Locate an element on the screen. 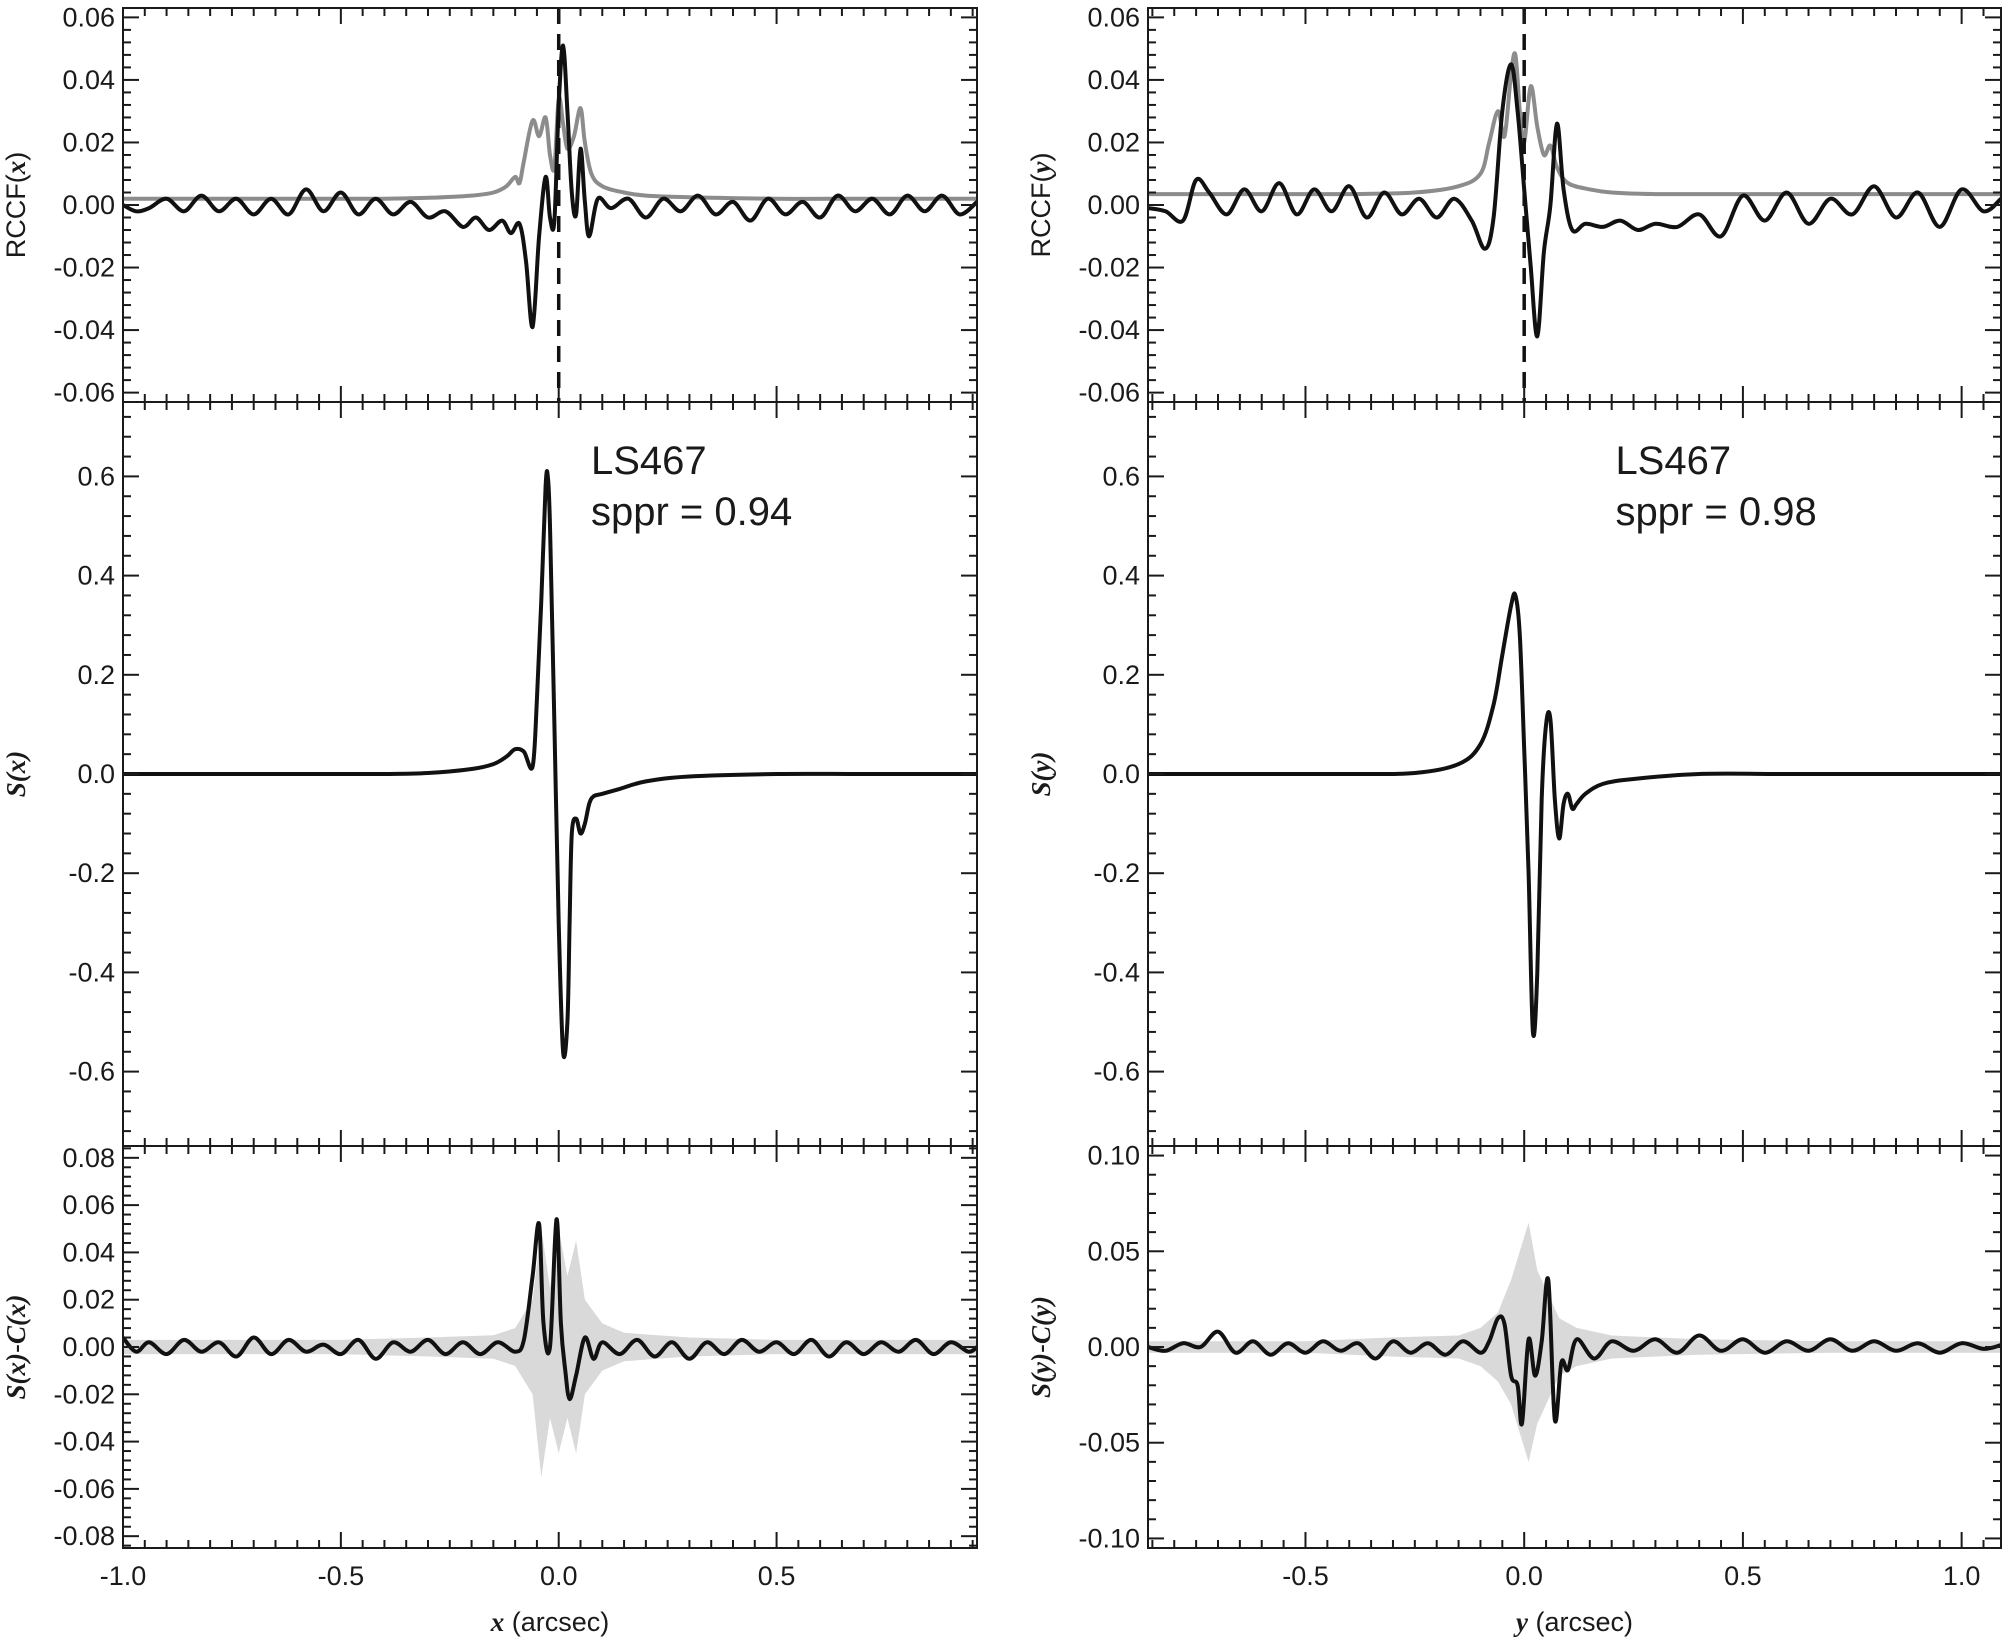 The height and width of the screenshot is (1639, 2006). y-axis-label: S(x)-C(x) is located at coordinates (16, 1346).